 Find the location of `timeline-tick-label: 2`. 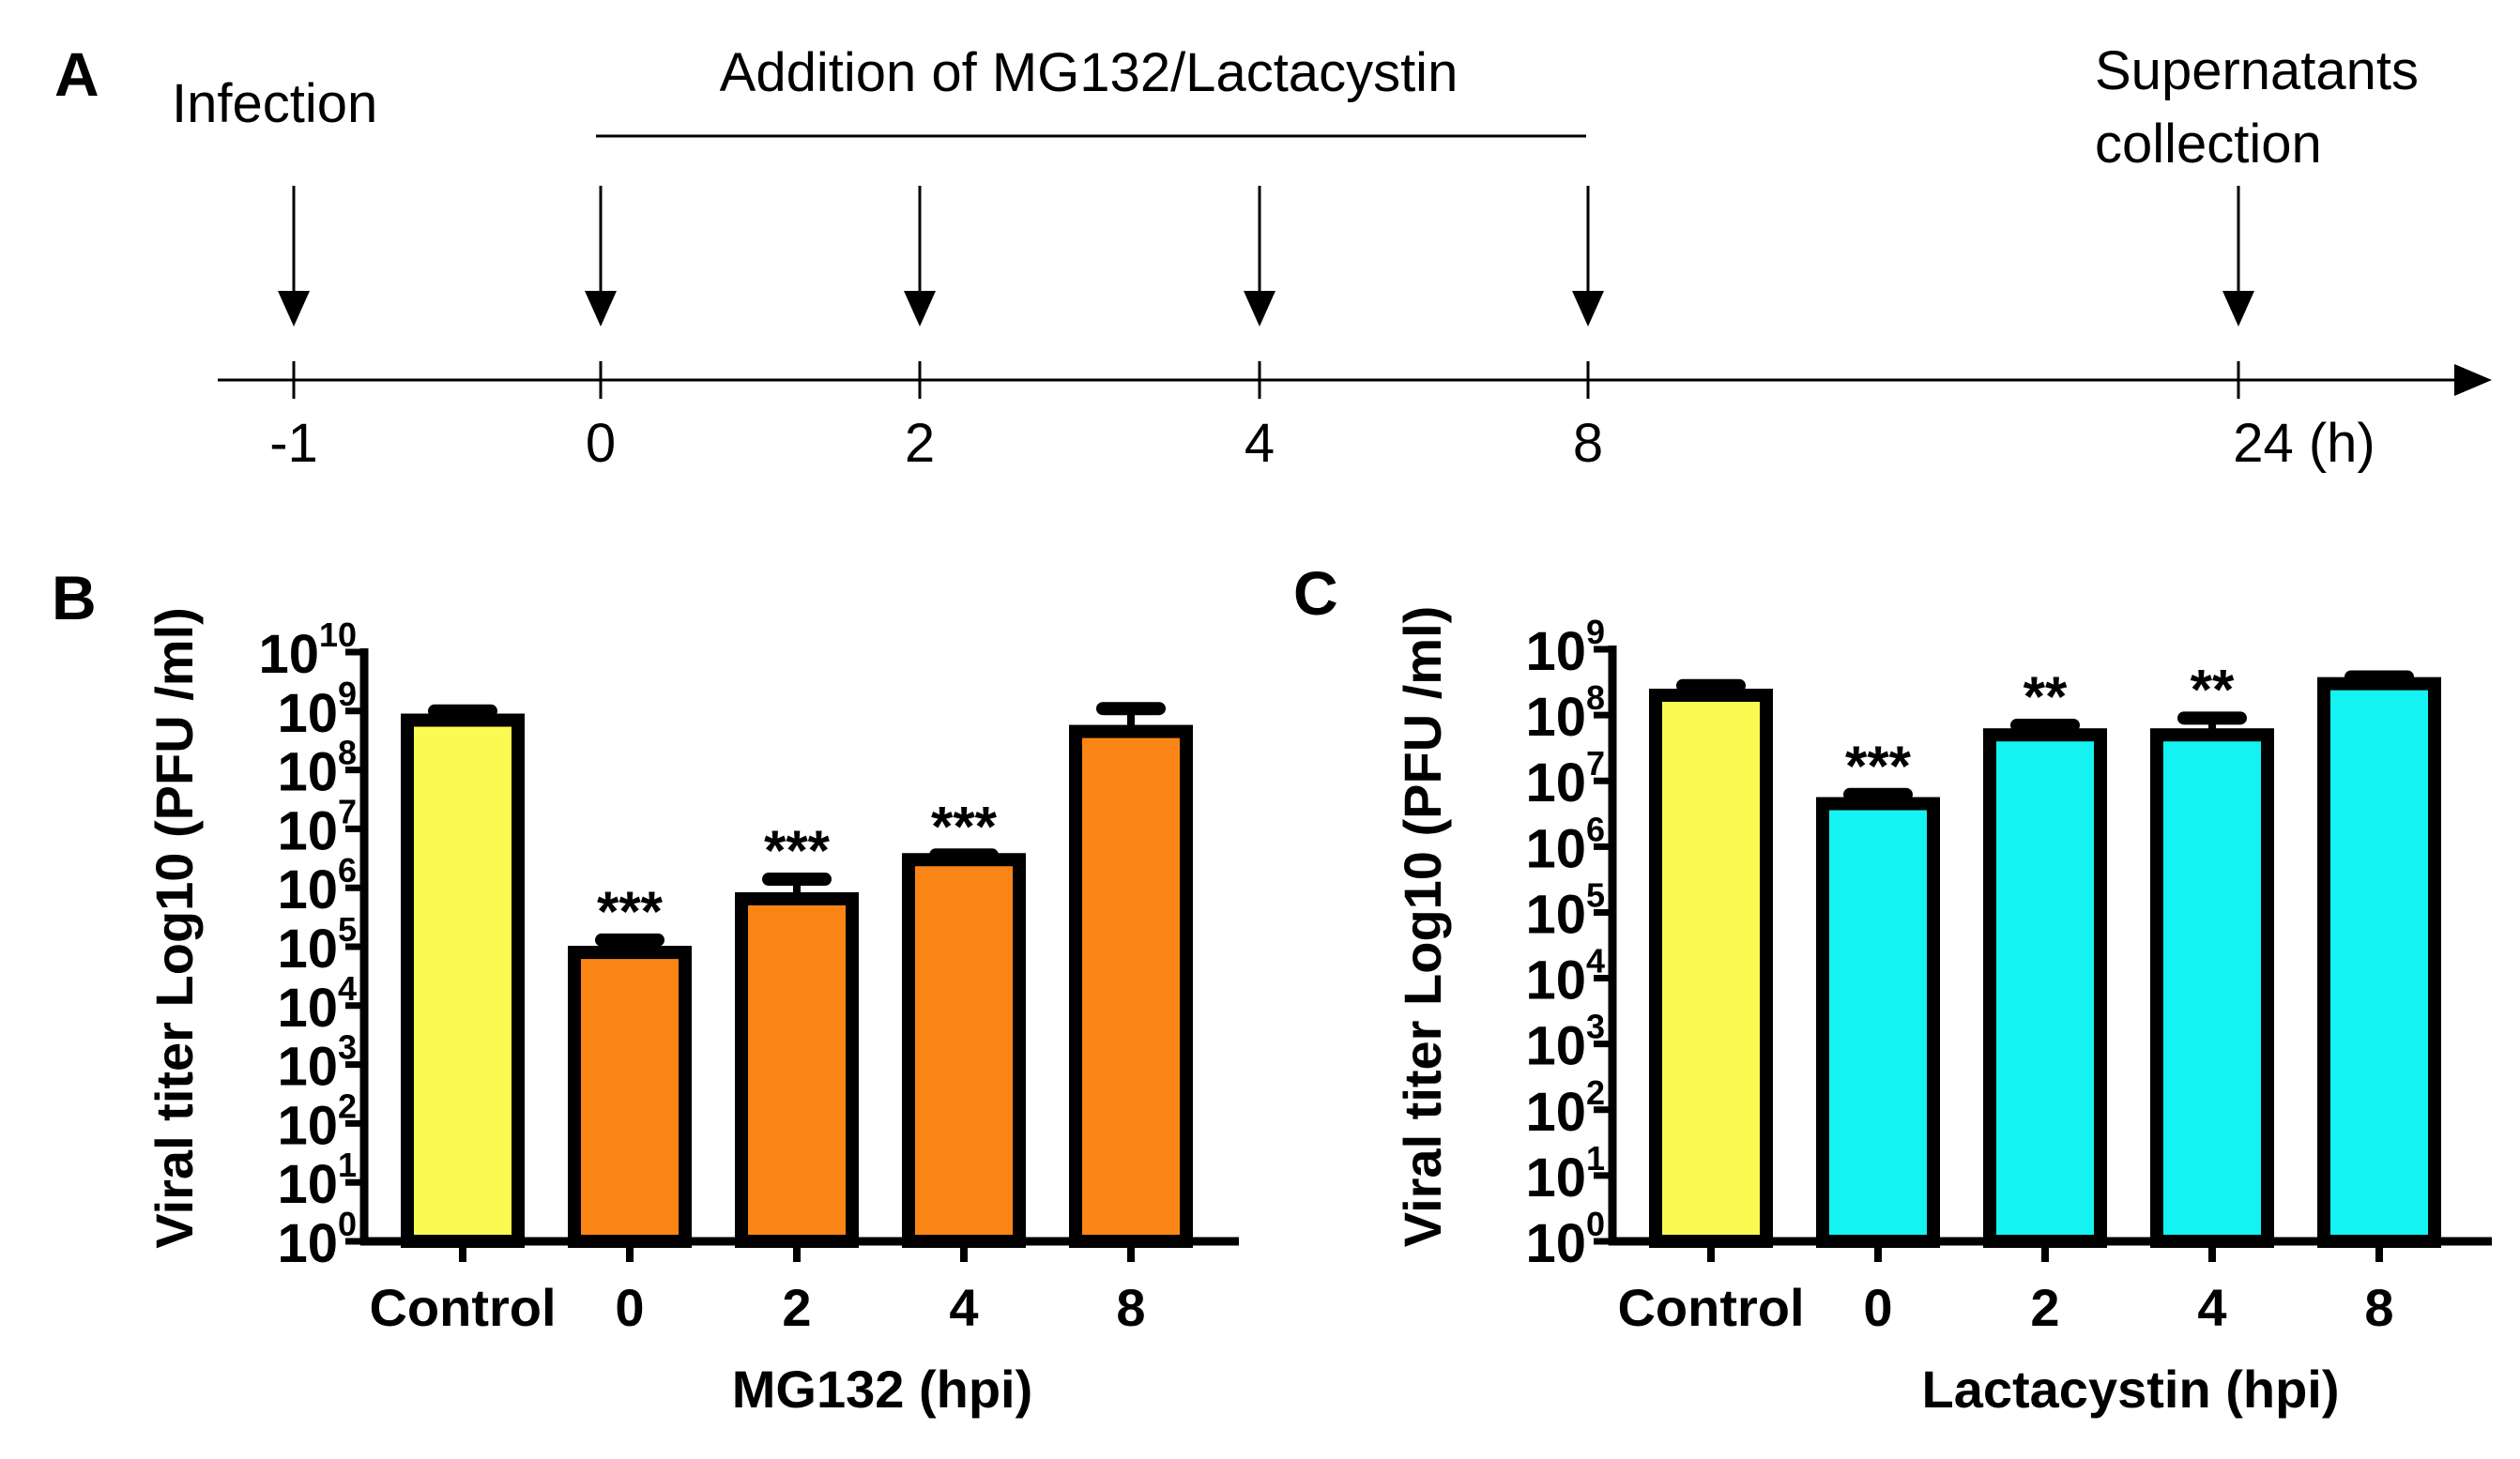

timeline-tick-label: 2 is located at coordinates (920, 443).